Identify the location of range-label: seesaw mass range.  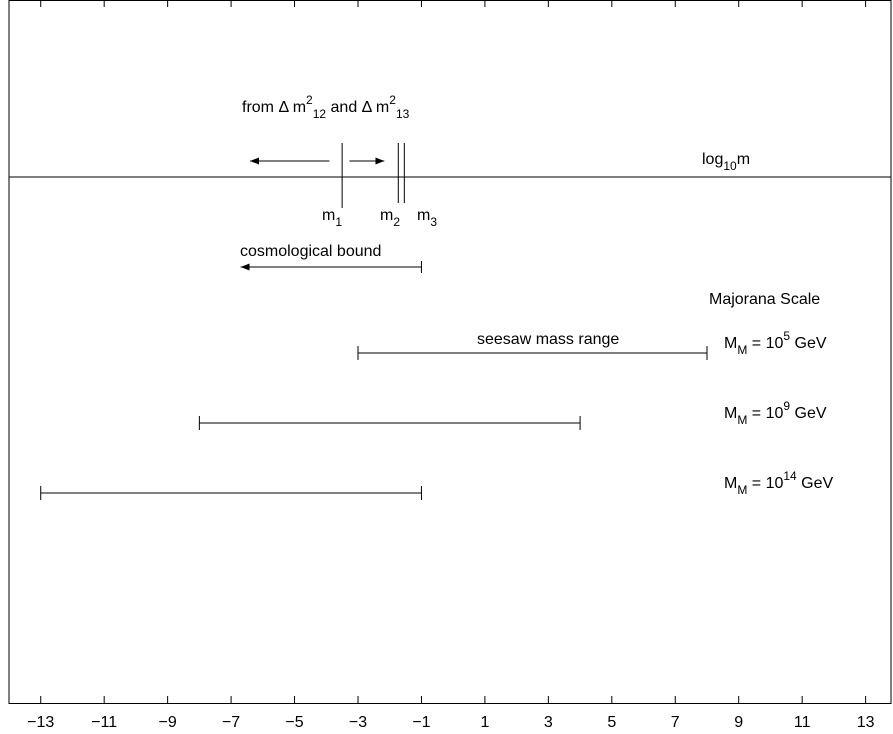
(548, 339).